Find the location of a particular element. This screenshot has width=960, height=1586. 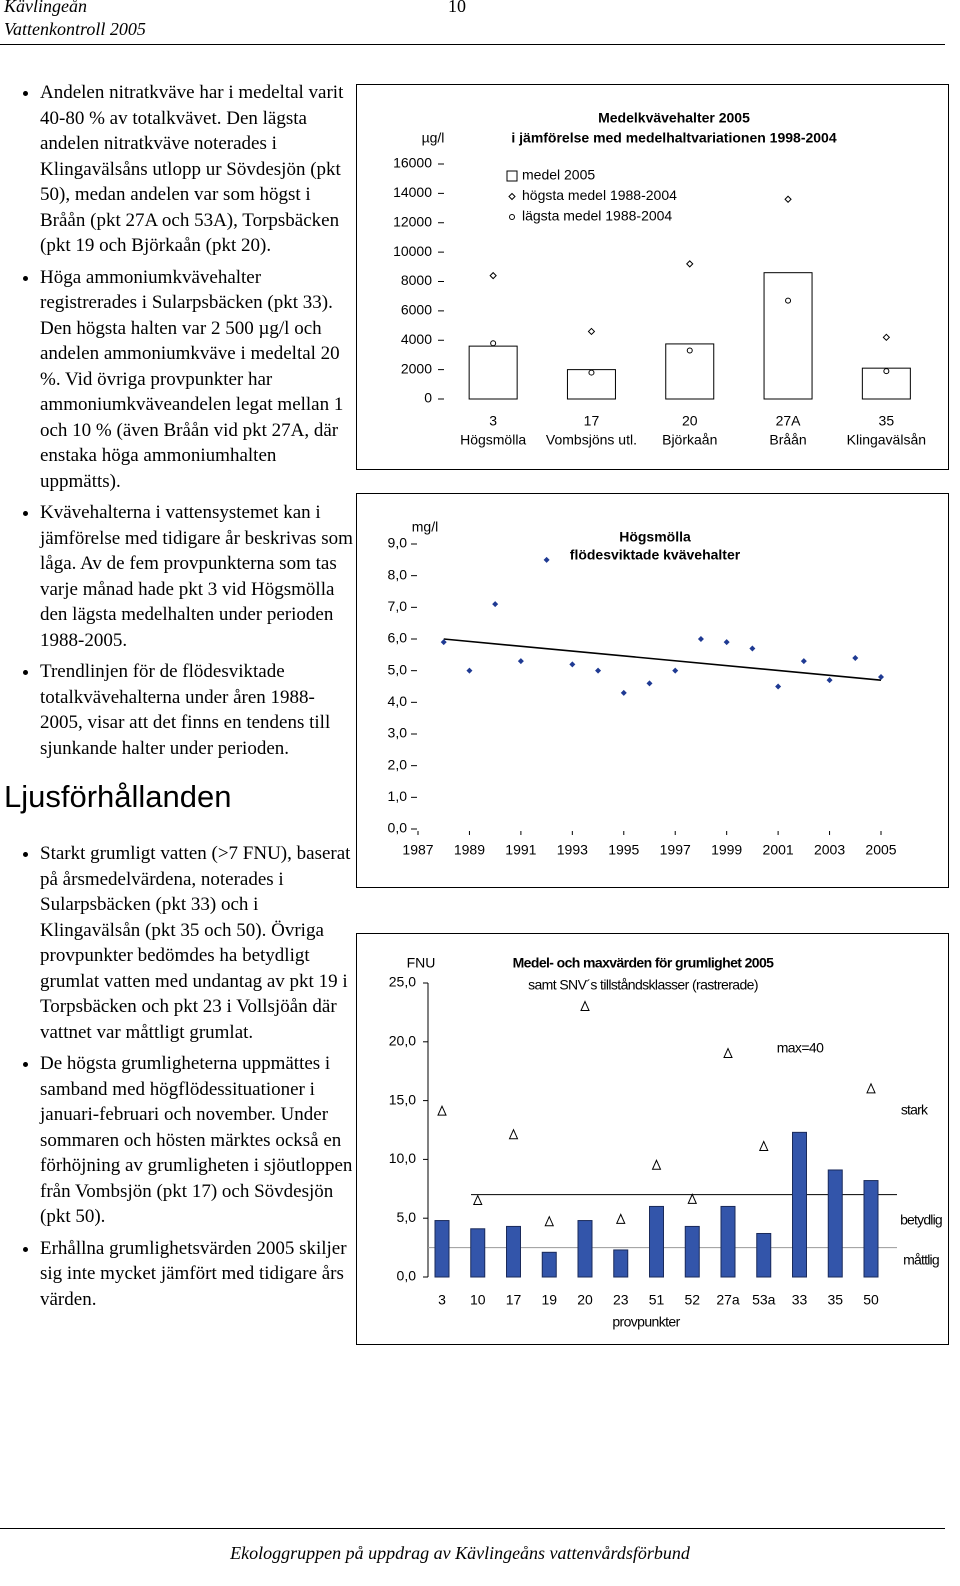

x-tick-label: 10 is located at coordinates (478, 1300).